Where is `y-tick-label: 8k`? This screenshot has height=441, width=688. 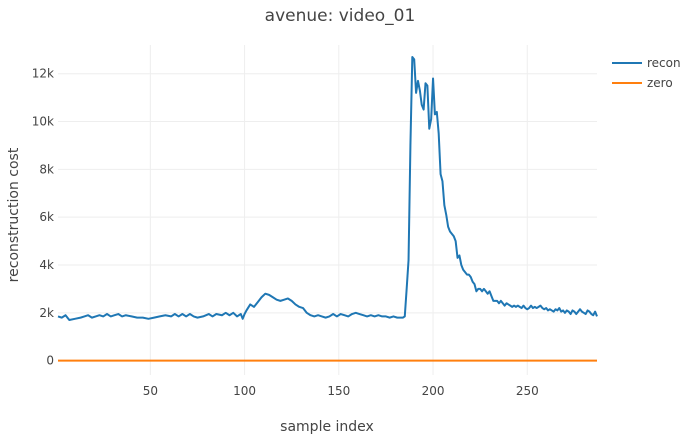
y-tick-label: 8k is located at coordinates (46, 169).